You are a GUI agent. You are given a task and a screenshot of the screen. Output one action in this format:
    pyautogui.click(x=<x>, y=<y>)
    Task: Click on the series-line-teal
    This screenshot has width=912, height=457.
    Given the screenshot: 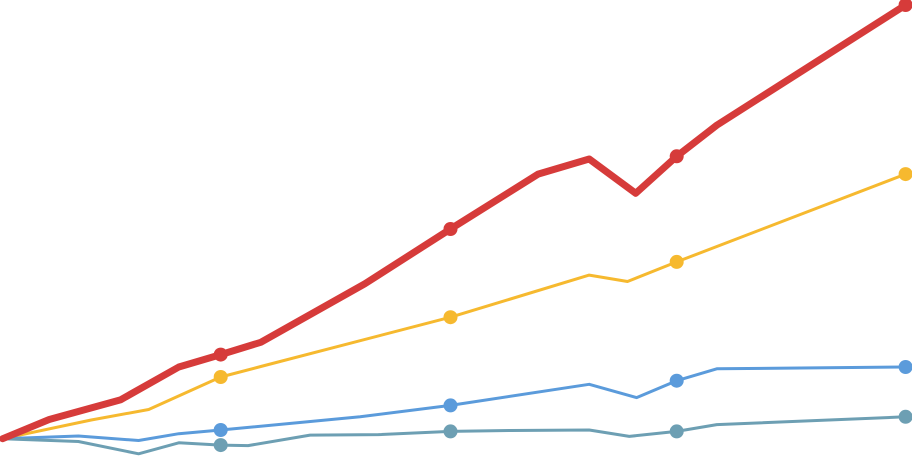 What is the action you would take?
    pyautogui.click(x=454, y=435)
    